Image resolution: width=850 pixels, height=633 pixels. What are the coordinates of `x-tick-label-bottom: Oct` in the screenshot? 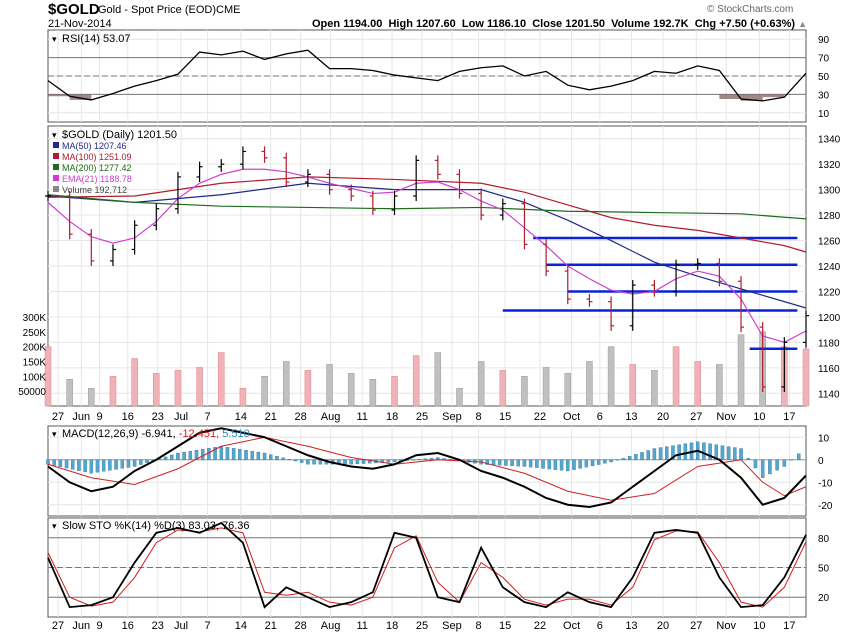 It's located at (571, 626).